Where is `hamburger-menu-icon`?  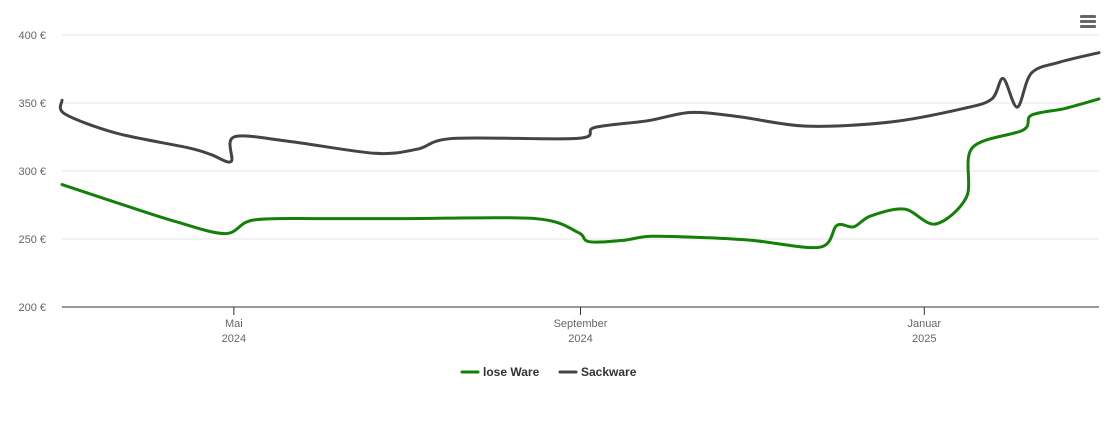 hamburger-menu-icon is located at coordinates (1088, 22).